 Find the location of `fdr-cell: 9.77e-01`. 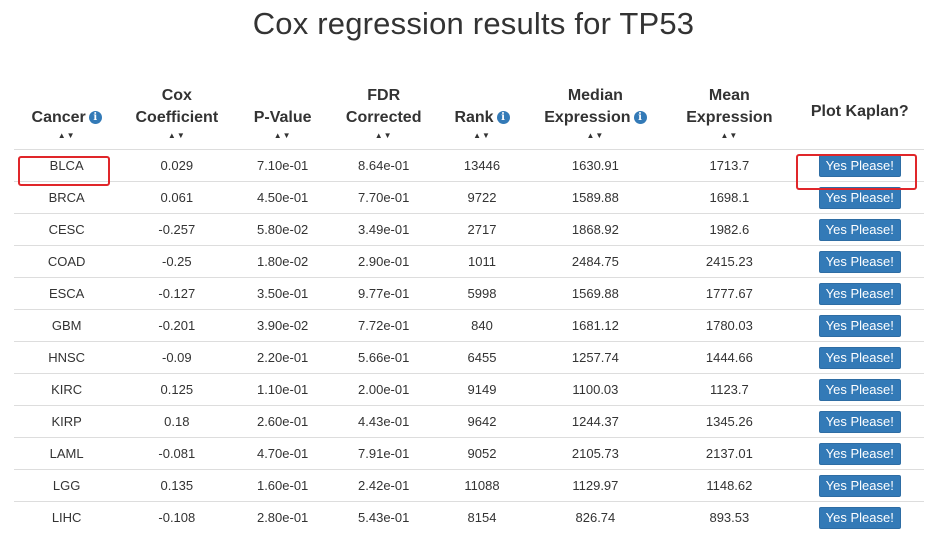

fdr-cell: 9.77e-01 is located at coordinates (384, 294).